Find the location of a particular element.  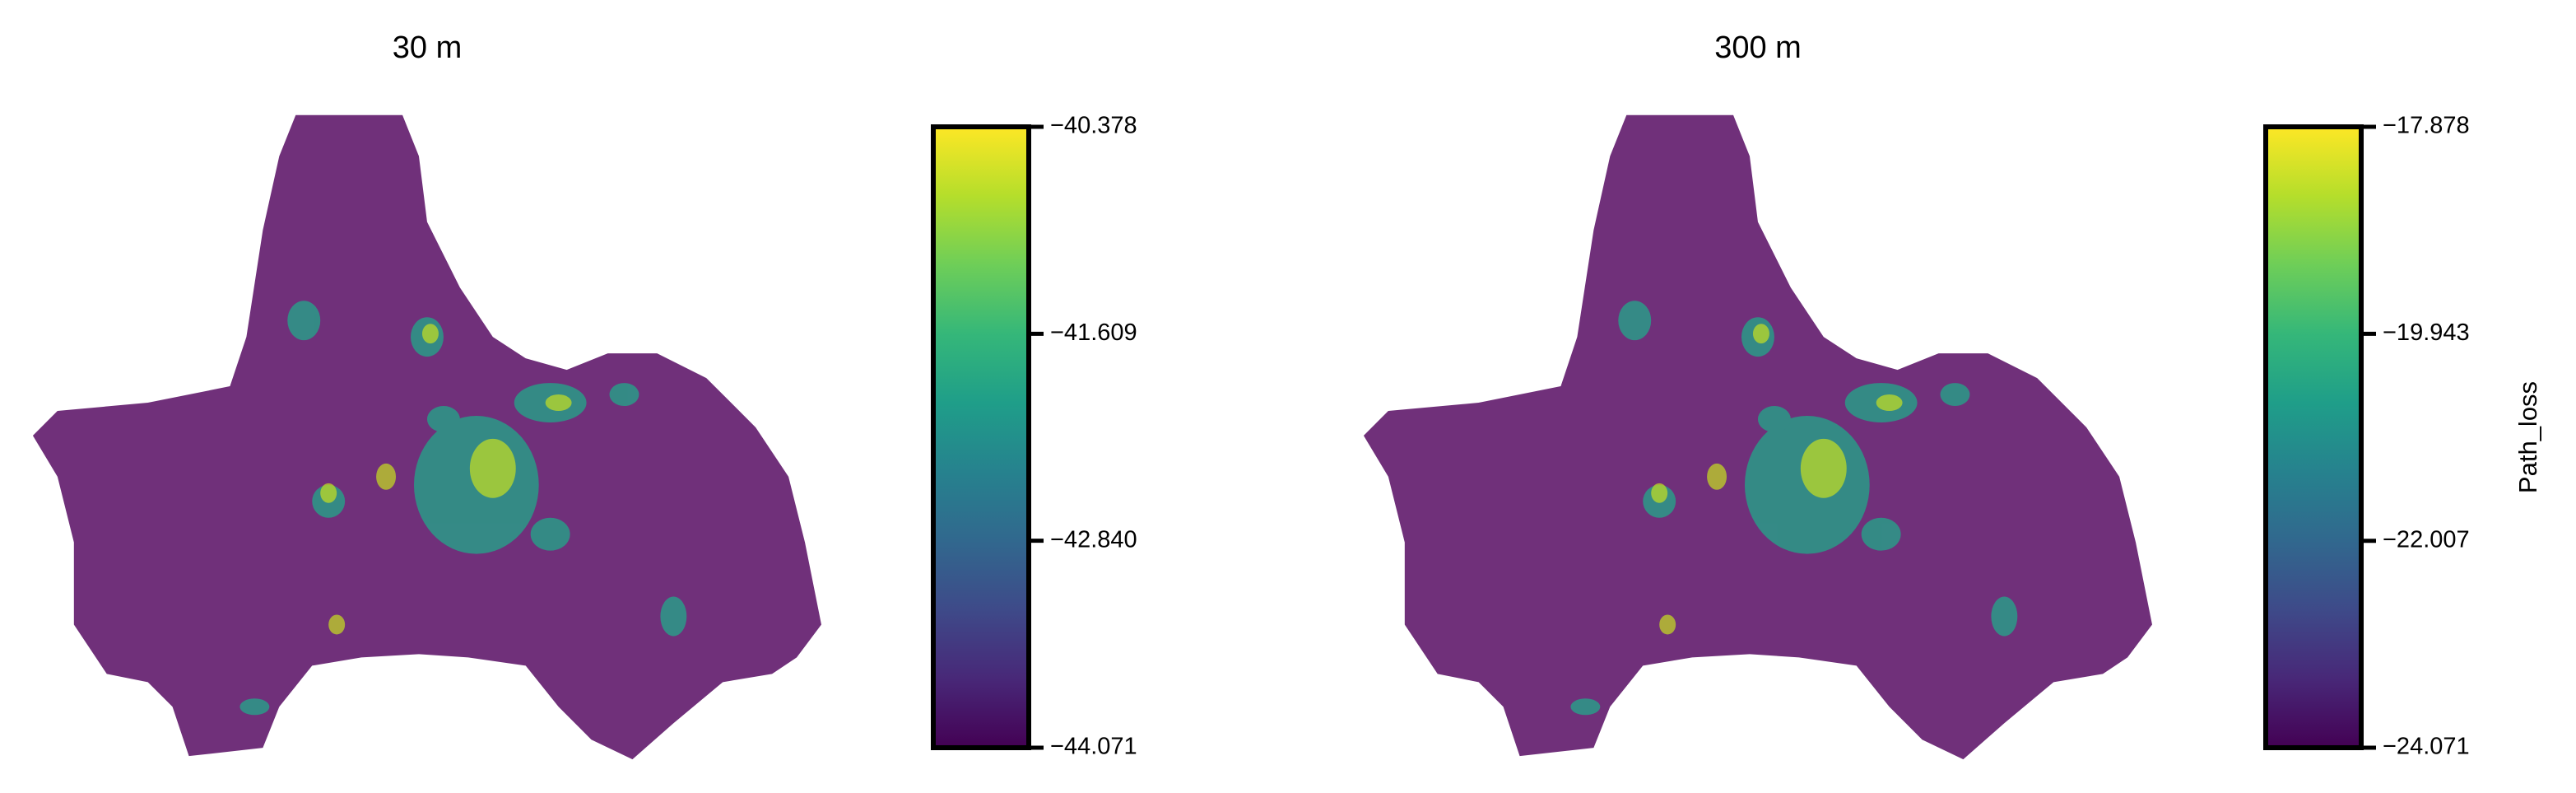

colorbar-tick-label: −24.071 is located at coordinates (2426, 747).